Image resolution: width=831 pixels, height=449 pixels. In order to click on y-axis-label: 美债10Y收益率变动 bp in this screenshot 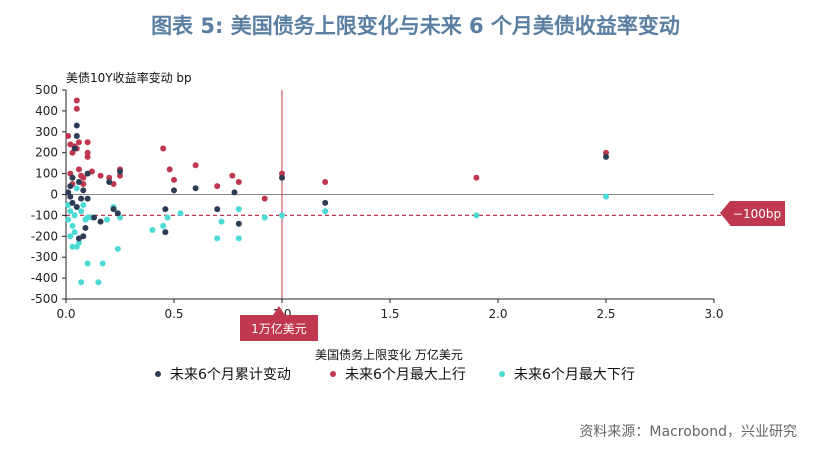, I will do `click(129, 77)`.